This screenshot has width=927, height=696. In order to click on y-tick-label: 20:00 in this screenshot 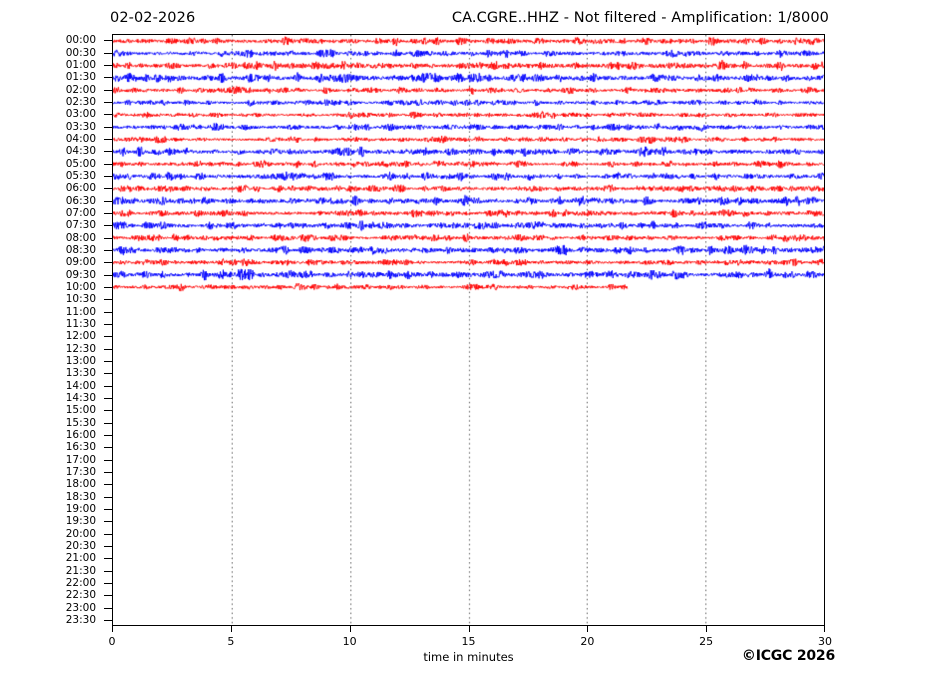, I will do `click(80, 533)`.